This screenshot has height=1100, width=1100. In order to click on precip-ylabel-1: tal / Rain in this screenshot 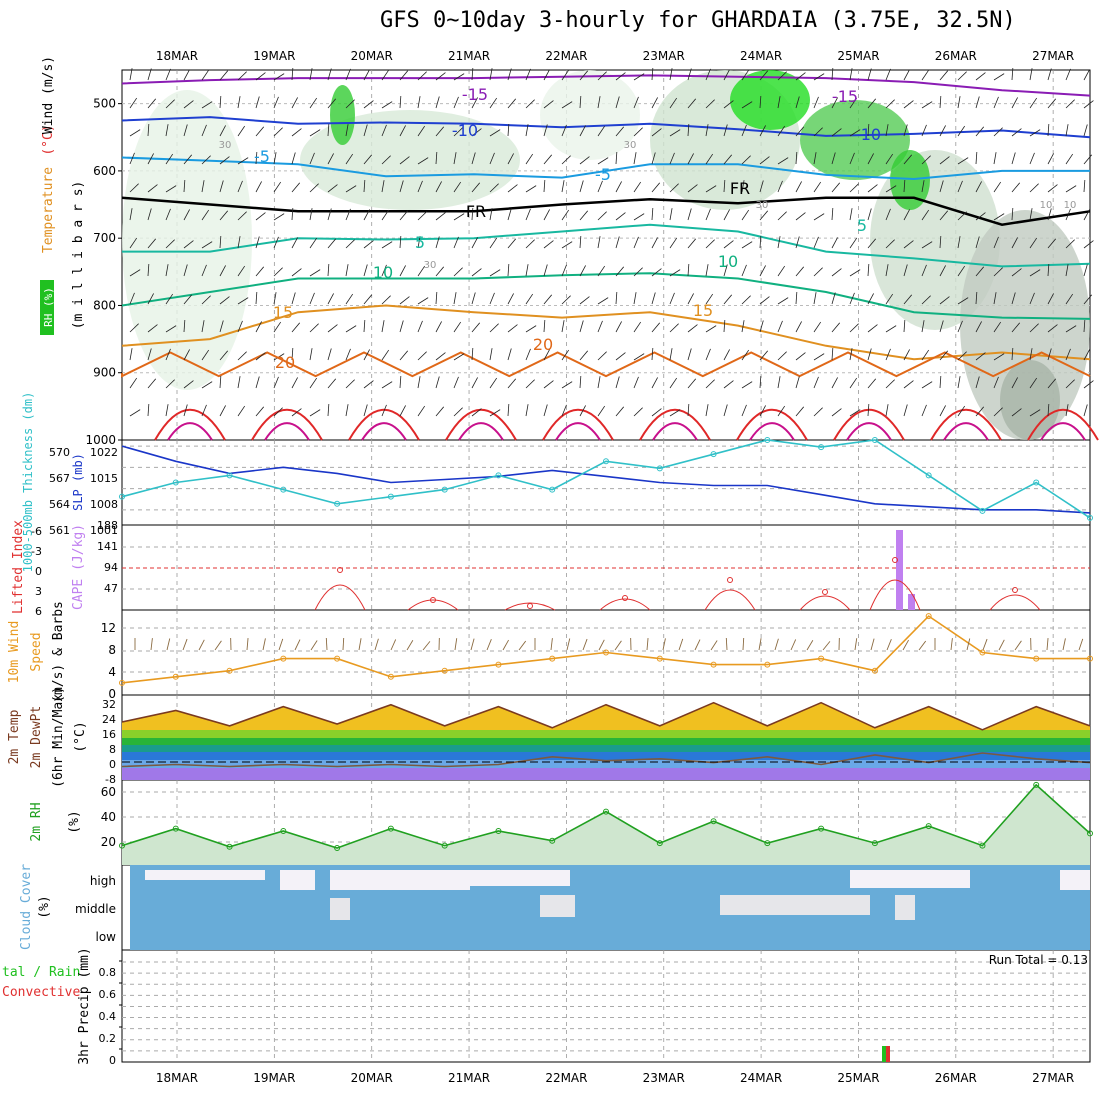, I will do `click(41, 972)`.